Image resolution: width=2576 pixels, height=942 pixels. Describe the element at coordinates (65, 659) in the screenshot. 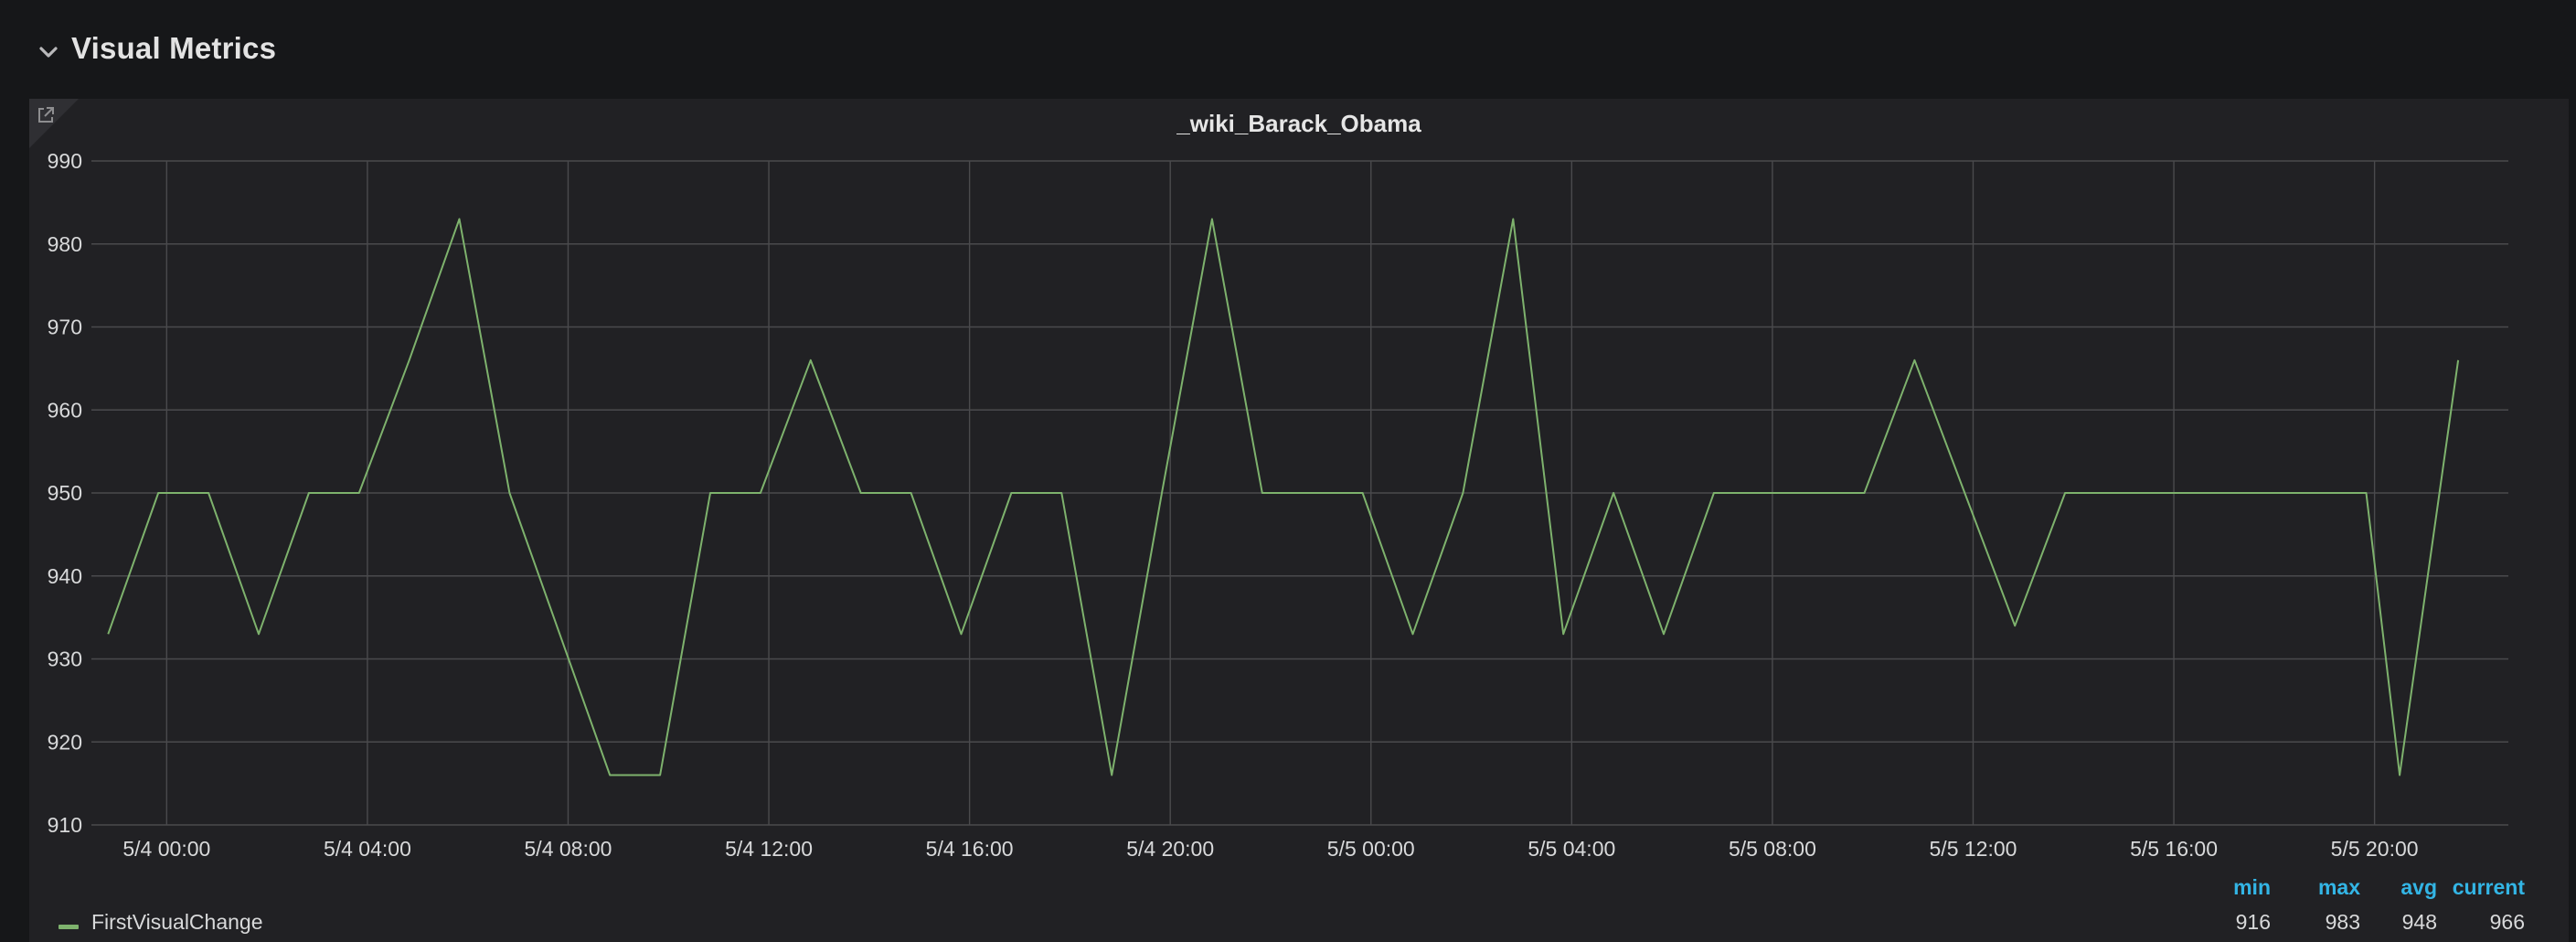

I see `y-tick-label: 930` at that location.